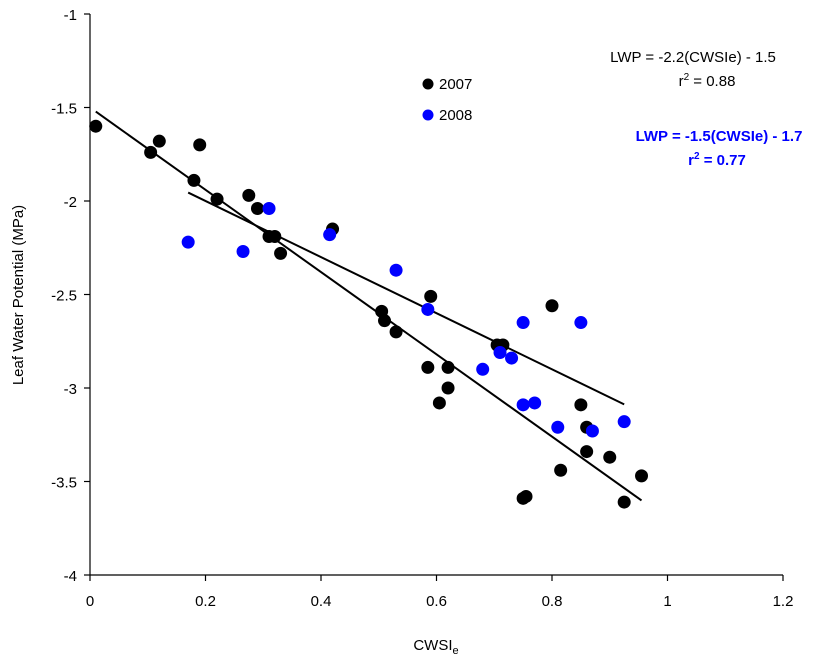  Describe the element at coordinates (447, 100) in the screenshot. I see `legend: 2007 2008` at that location.